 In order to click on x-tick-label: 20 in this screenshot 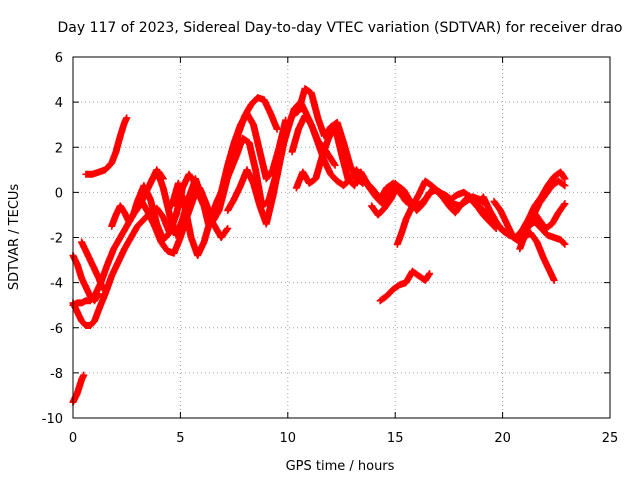, I will do `click(502, 438)`.